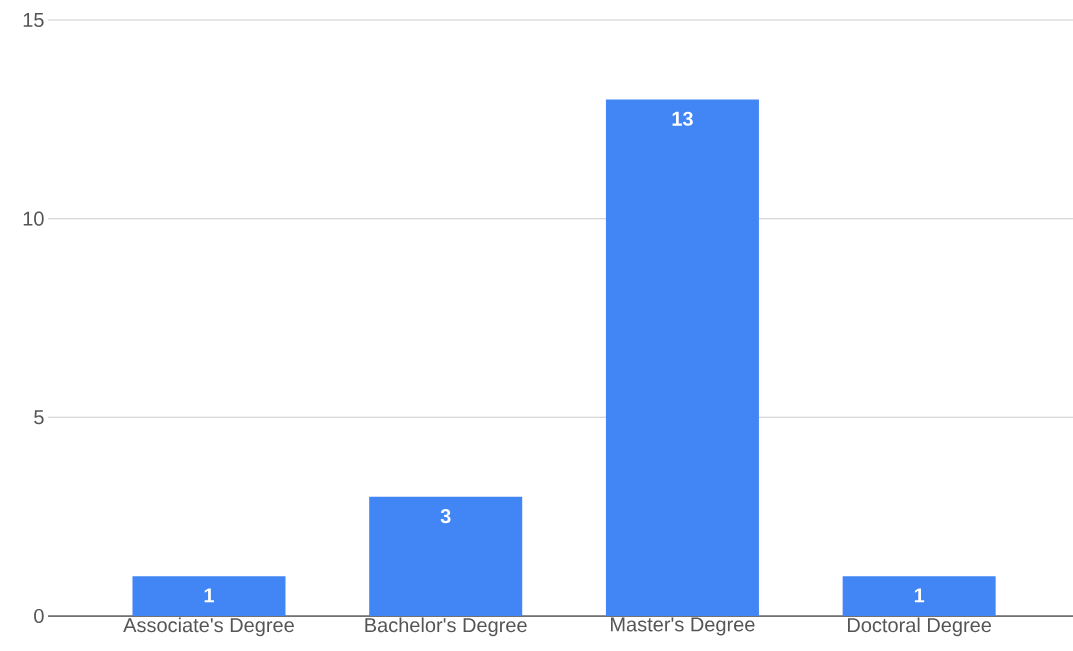  I want to click on x-tick-label: Master's Degree, so click(683, 626).